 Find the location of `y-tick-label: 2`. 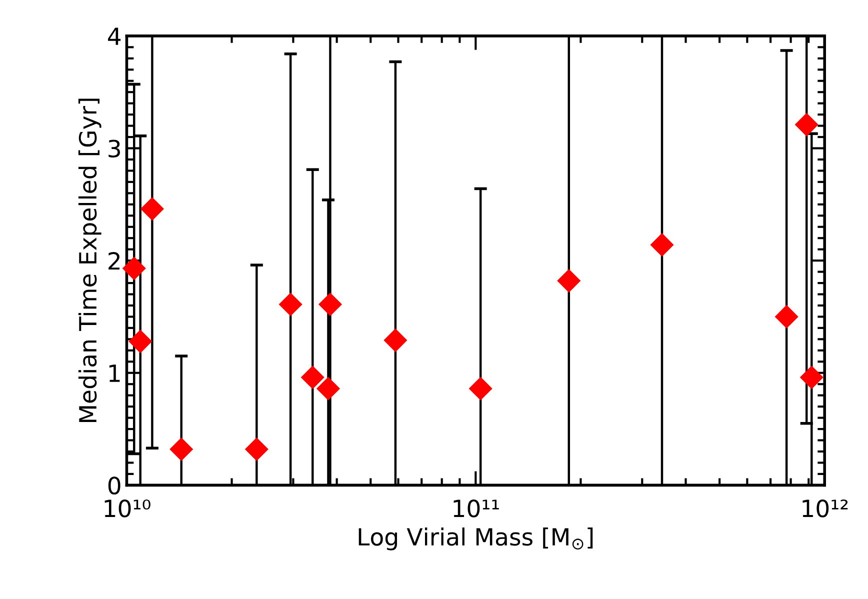

y-tick-label: 2 is located at coordinates (114, 261).